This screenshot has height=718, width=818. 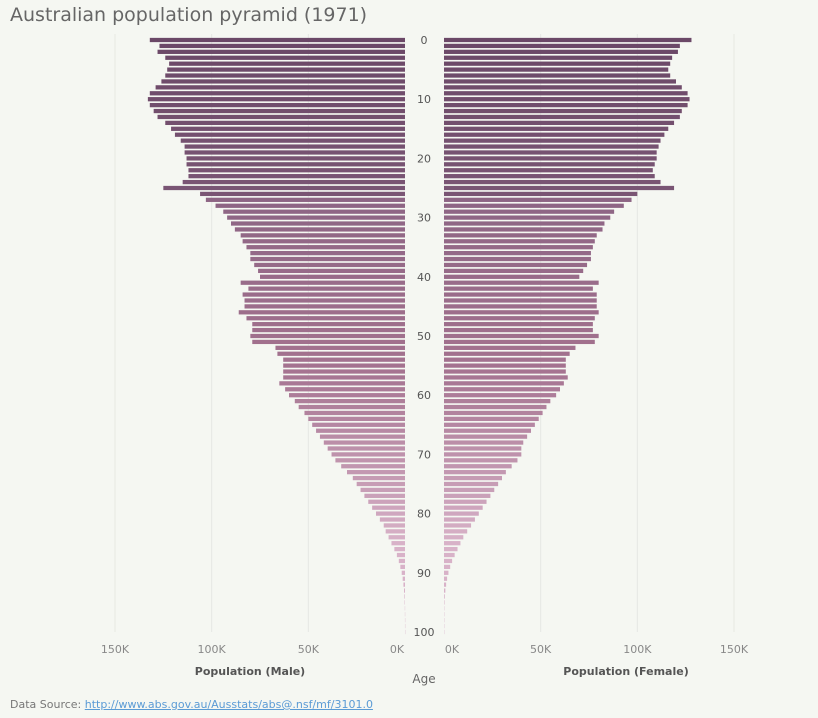 What do you see at coordinates (212, 649) in the screenshot?
I see `male-axis-tick: 100K` at bounding box center [212, 649].